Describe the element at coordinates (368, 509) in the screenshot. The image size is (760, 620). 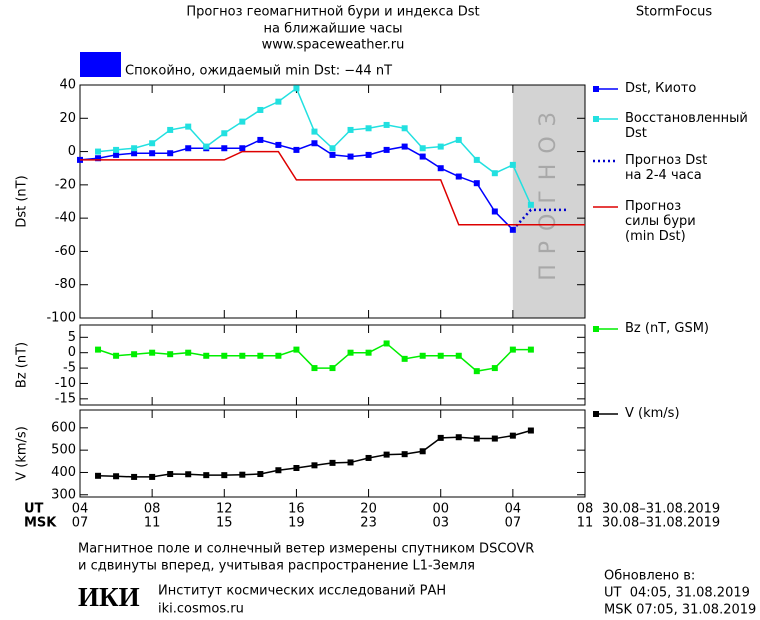
I see `x-tick-label: 20` at that location.